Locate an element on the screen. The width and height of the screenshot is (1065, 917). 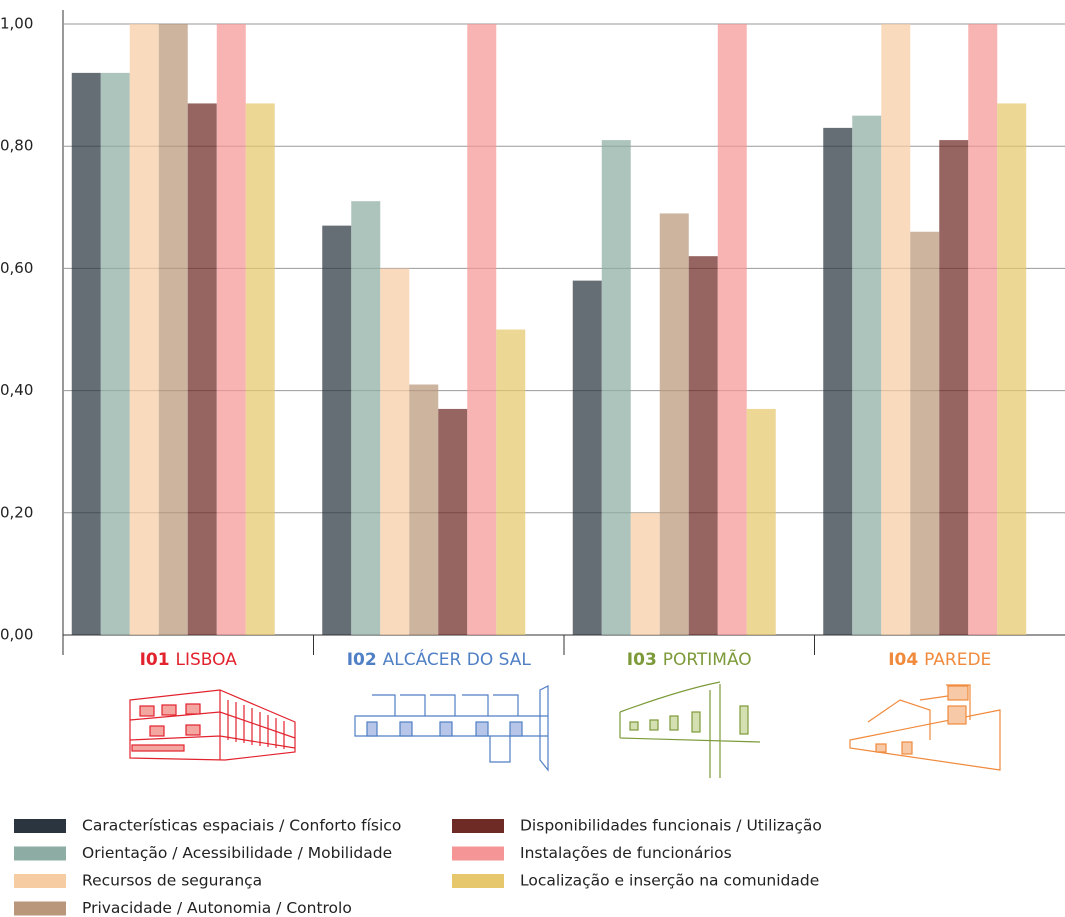
icon-lisboa is located at coordinates (212, 725).